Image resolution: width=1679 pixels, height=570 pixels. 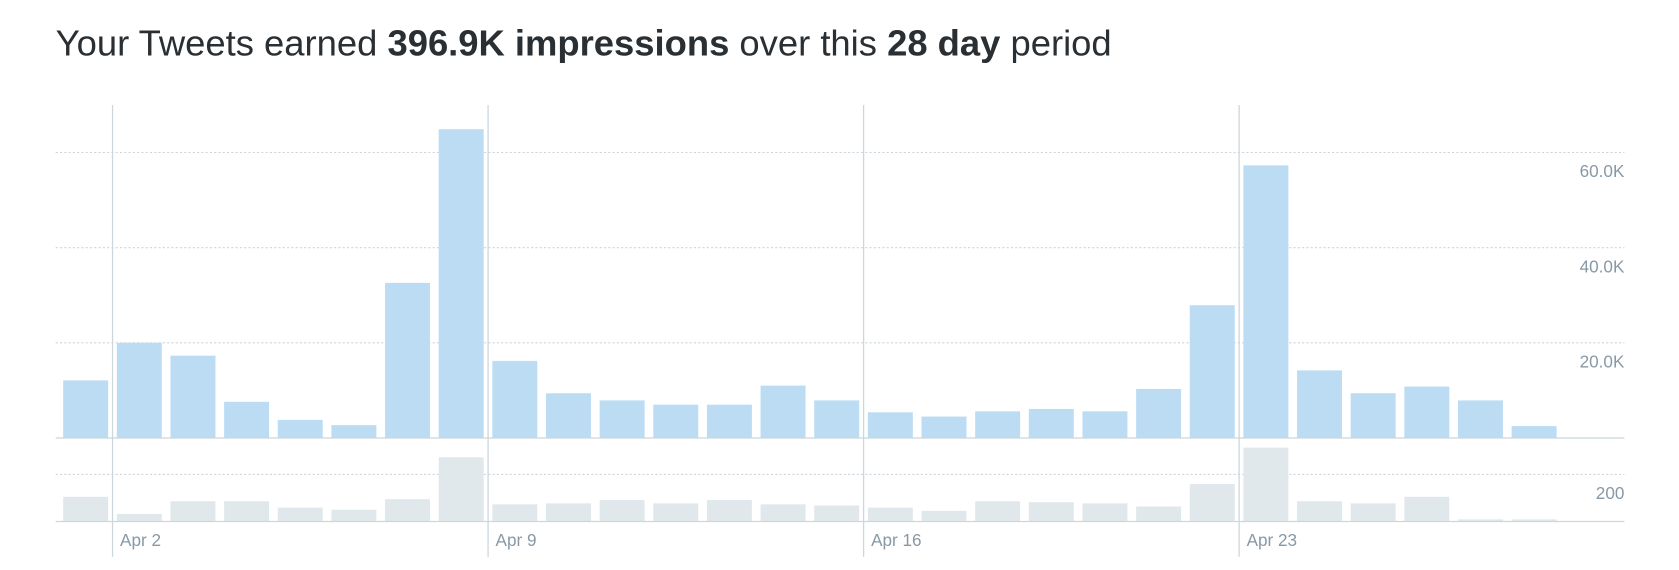 I want to click on y-tick-label: 20.0K, so click(x=1602, y=361).